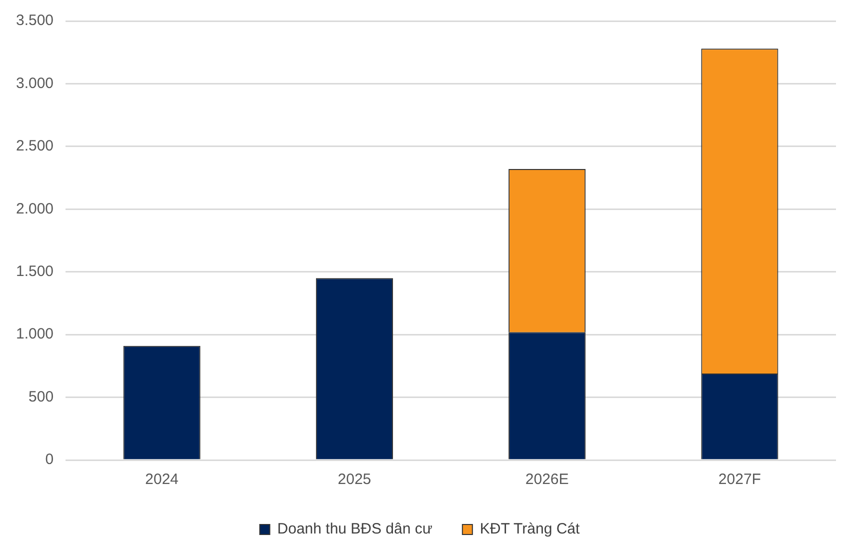  I want to click on legend-label: Doanh thu BĐS dân cư, so click(354, 529).